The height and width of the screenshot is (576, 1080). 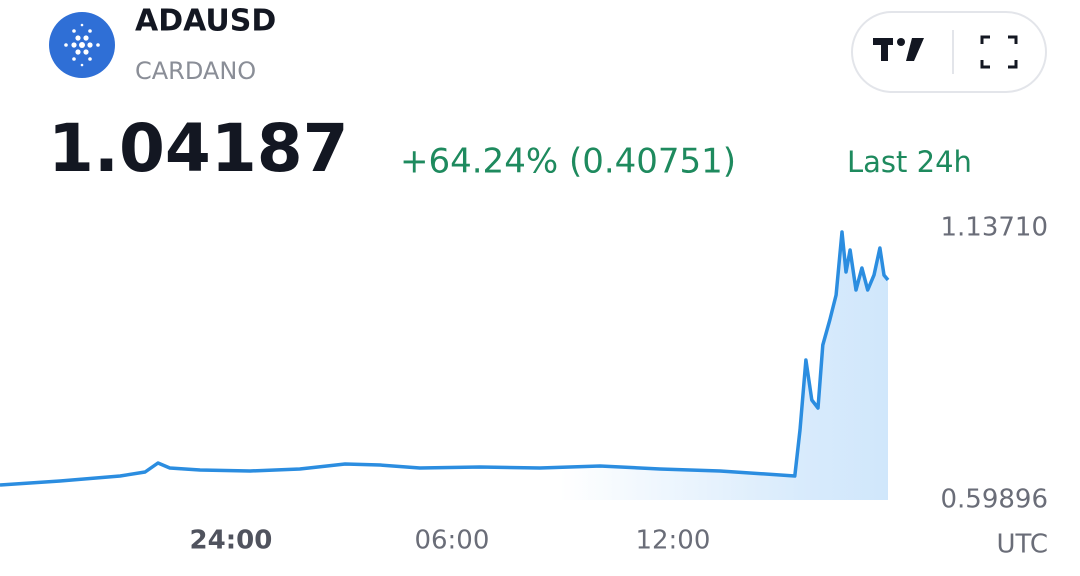 I want to click on tradingview-logo, so click(x=898, y=49).